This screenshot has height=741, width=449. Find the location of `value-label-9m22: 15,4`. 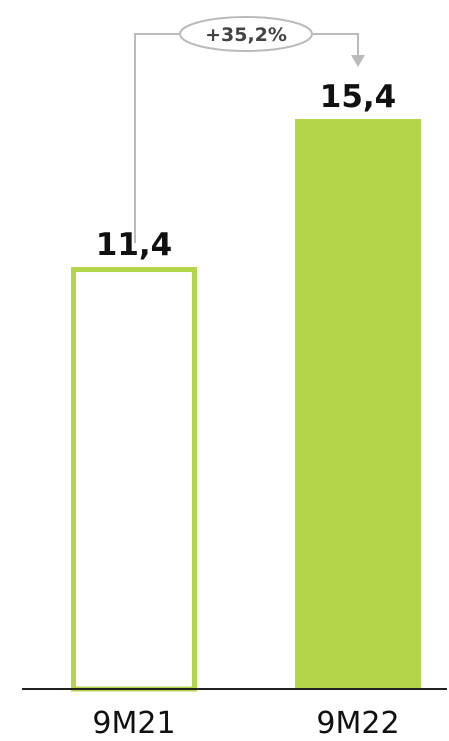

value-label-9m22: 15,4 is located at coordinates (358, 97).